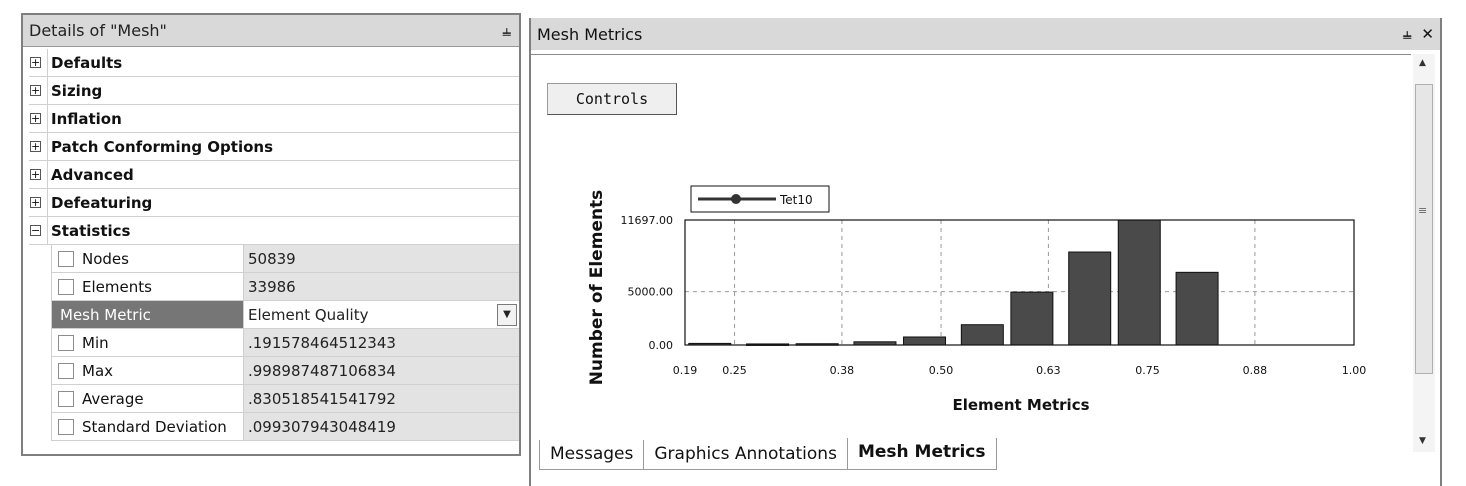 This screenshot has height=486, width=1466. I want to click on x-tick-label: 0.19, so click(685, 370).